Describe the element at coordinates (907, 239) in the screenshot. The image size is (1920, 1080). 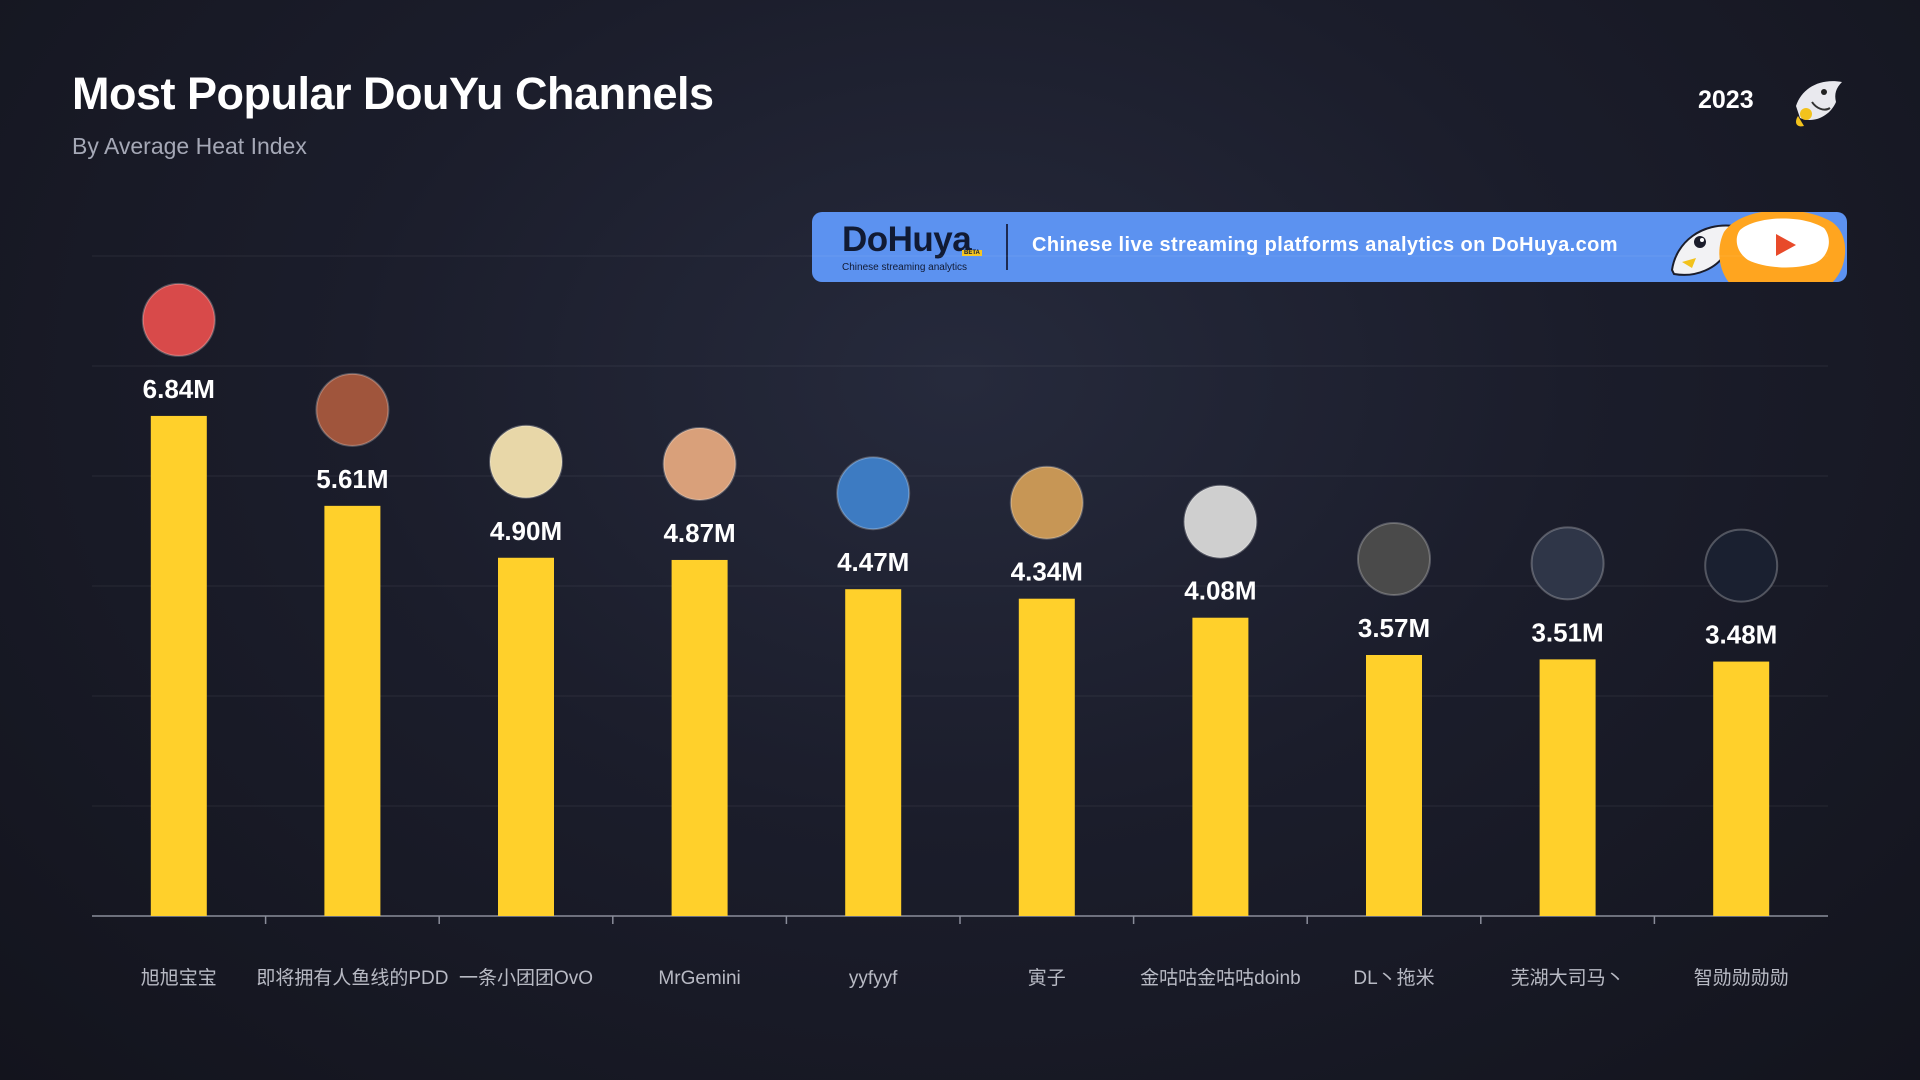
I see `dohuya-logo: DoHuya` at that location.